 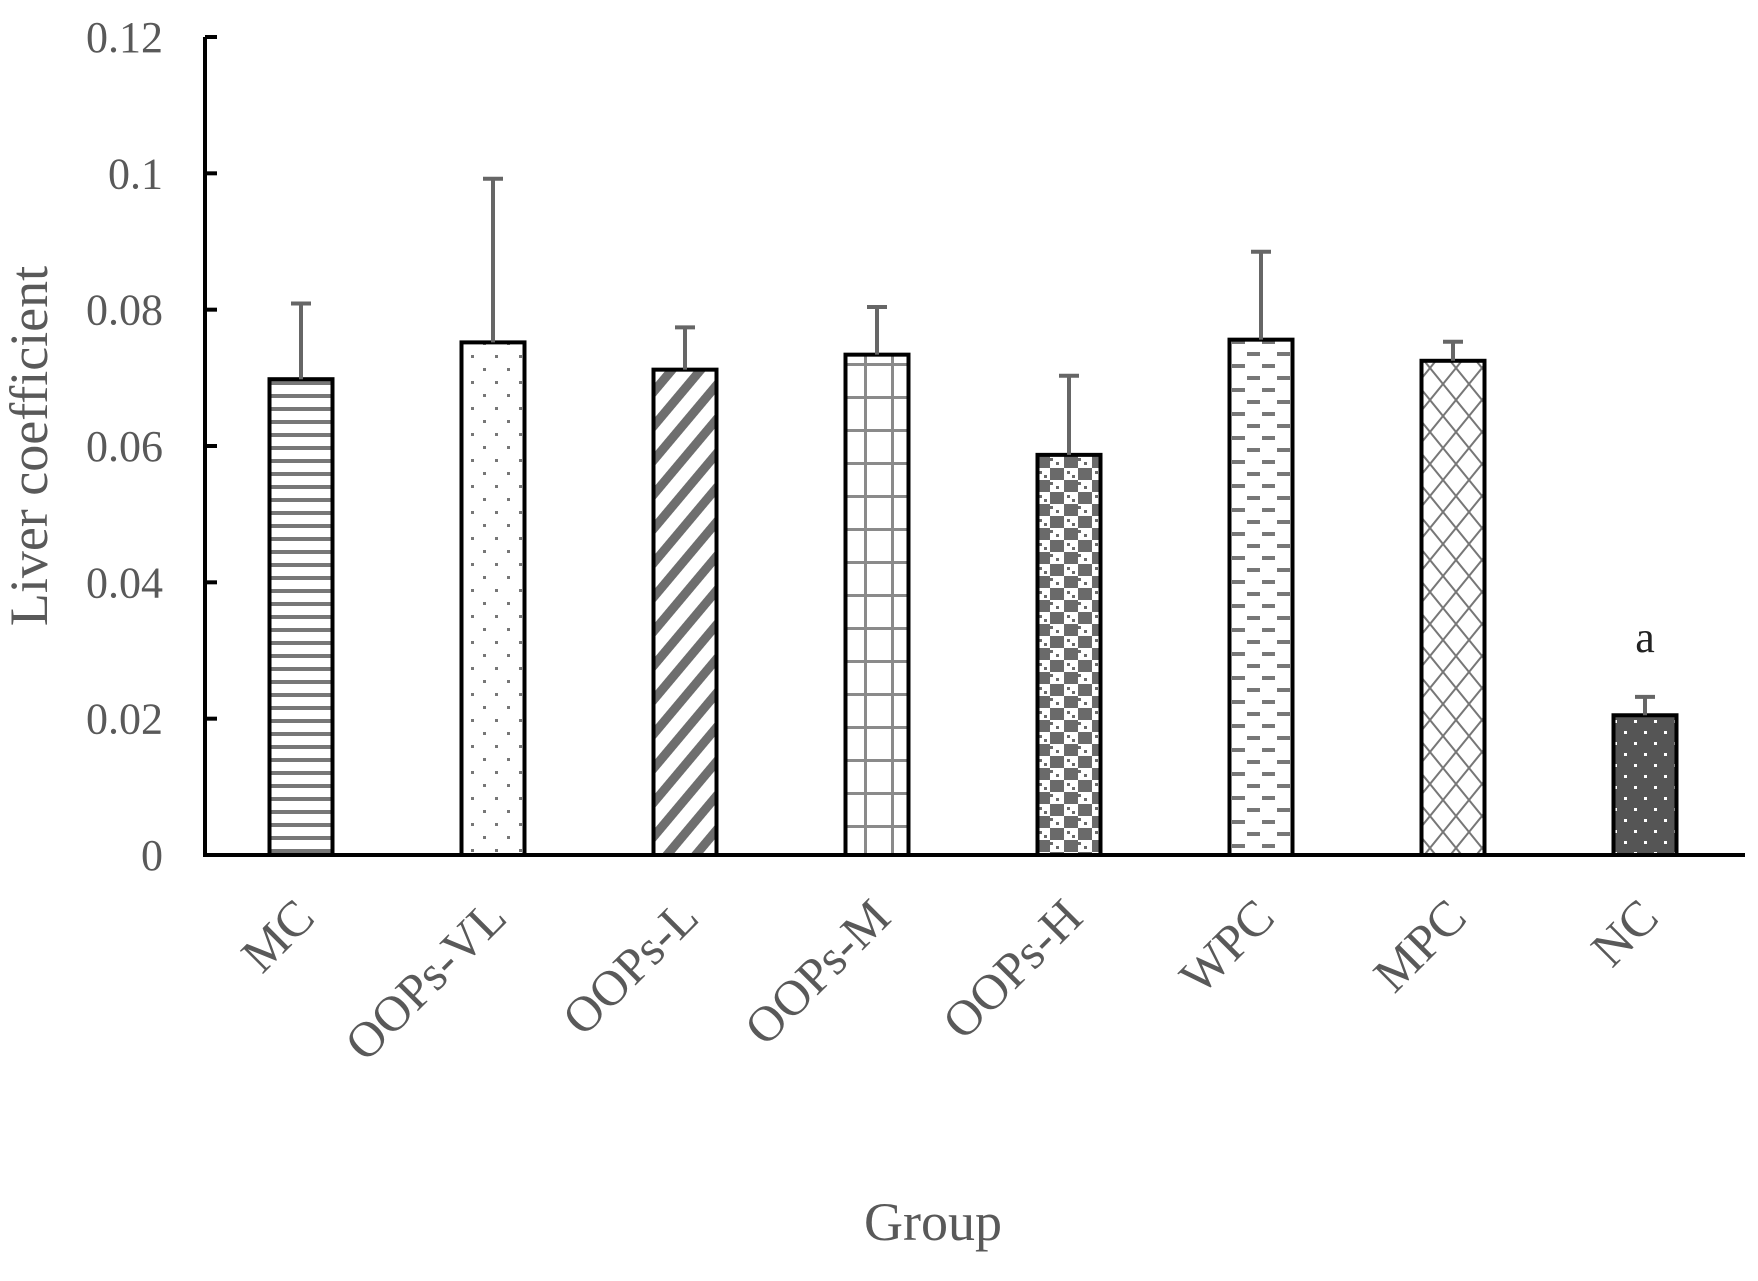 What do you see at coordinates (301, 617) in the screenshot?
I see `bar-mc` at bounding box center [301, 617].